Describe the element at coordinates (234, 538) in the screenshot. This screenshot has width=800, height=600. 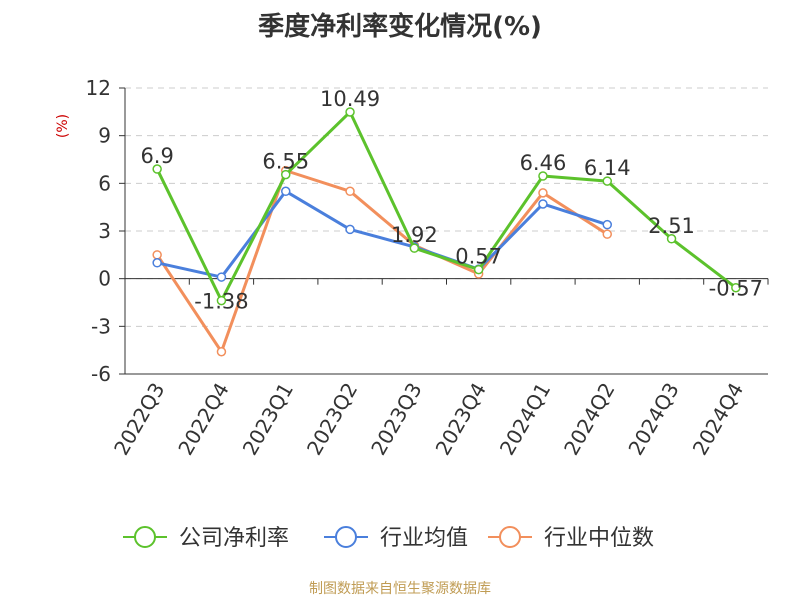
I see `legend-label: 公司净利率` at that location.